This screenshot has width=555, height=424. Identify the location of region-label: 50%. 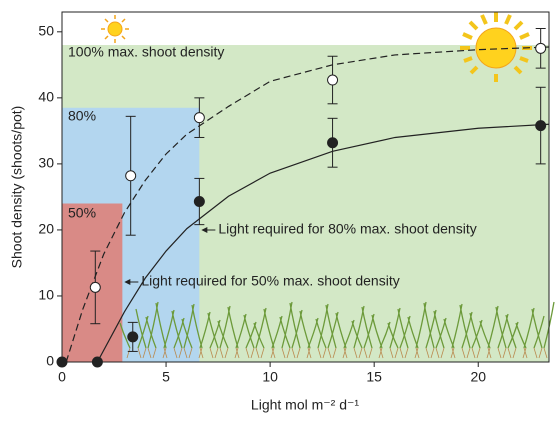
(82, 213).